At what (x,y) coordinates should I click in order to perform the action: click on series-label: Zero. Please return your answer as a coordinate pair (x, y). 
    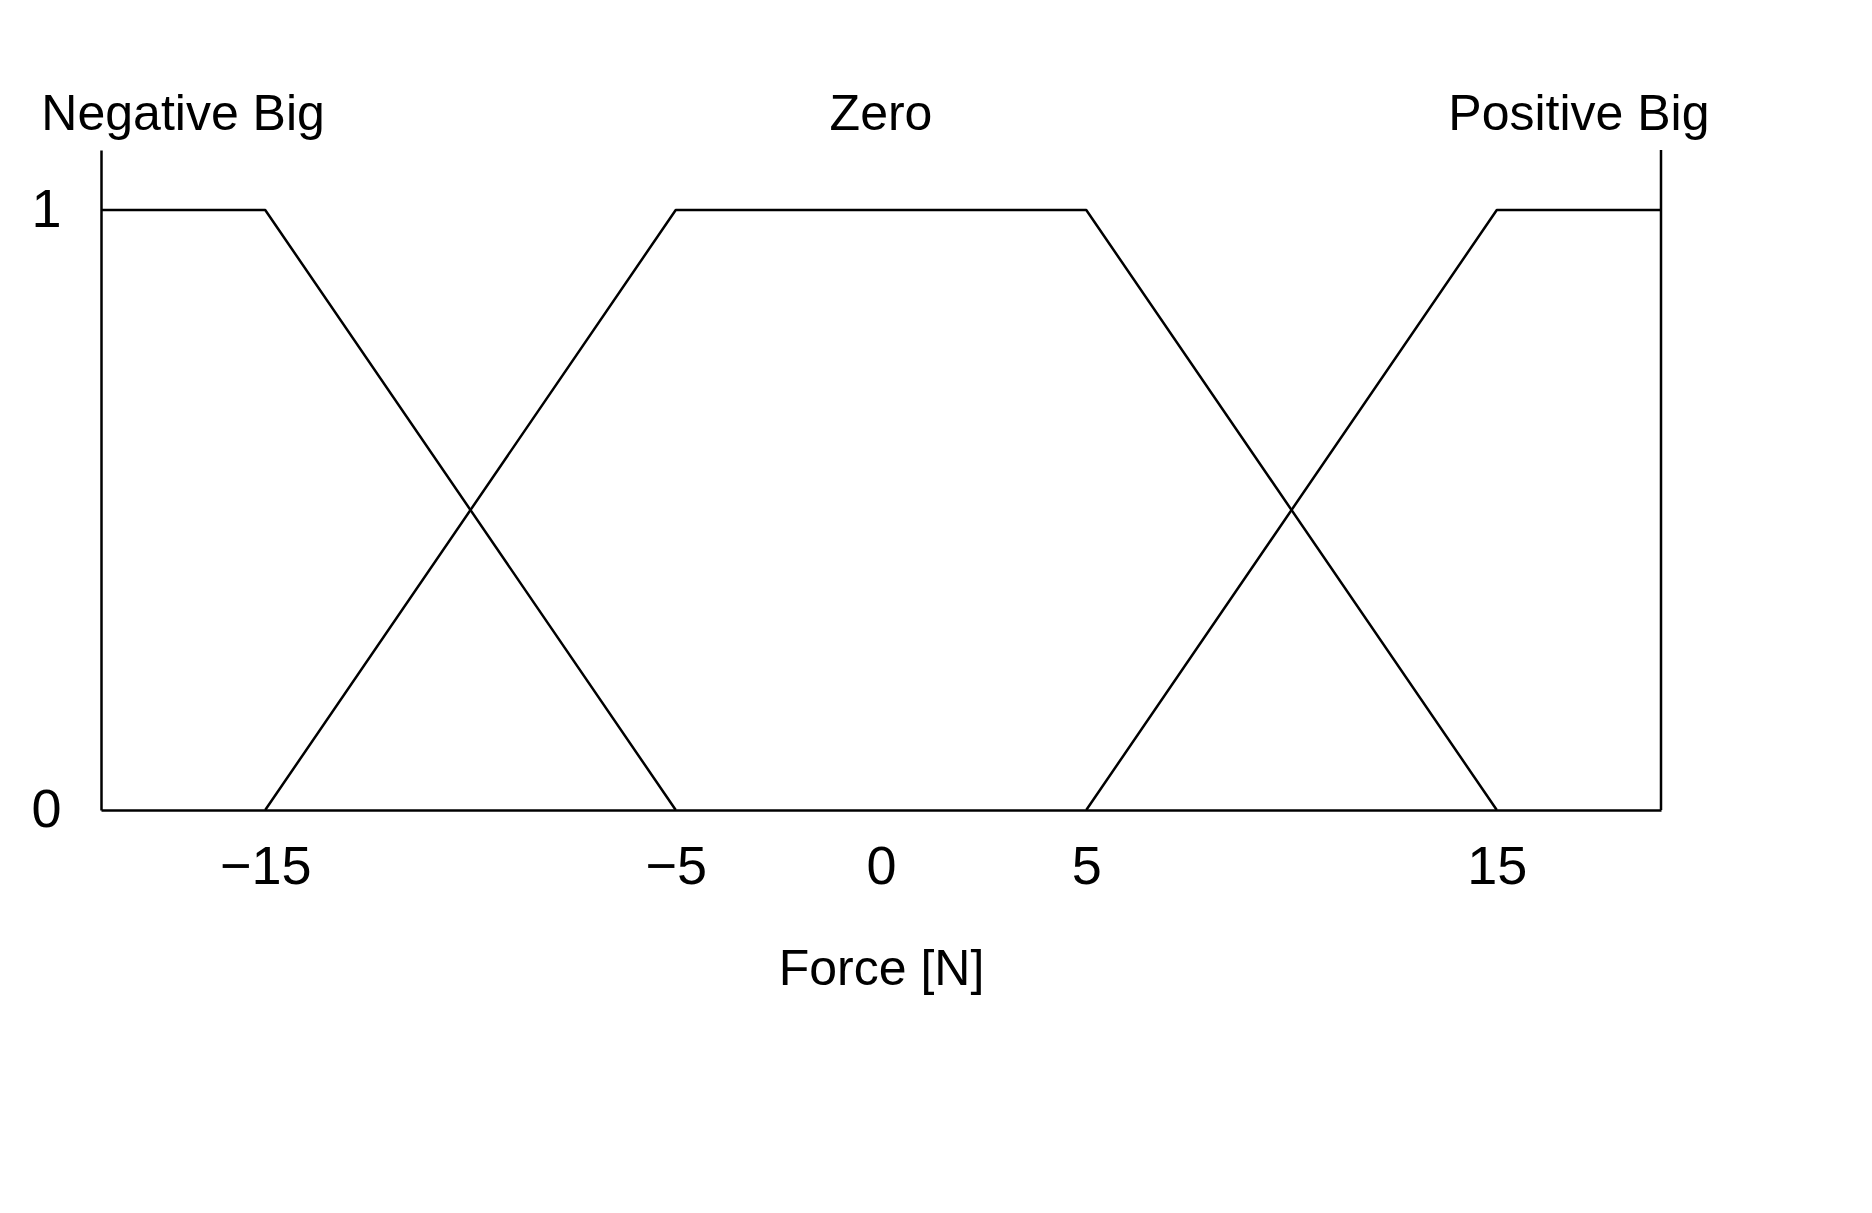
    Looking at the image, I should click on (881, 113).